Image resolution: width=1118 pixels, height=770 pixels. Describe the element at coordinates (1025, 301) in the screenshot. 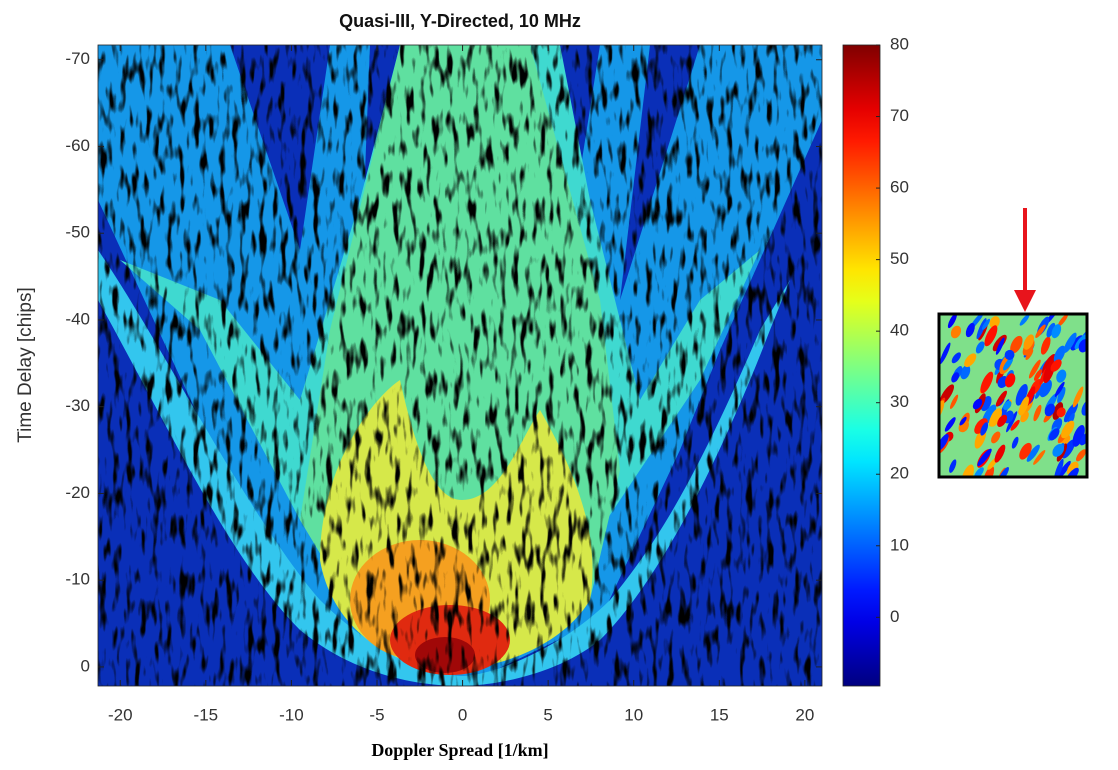

I see `arrow-head` at that location.